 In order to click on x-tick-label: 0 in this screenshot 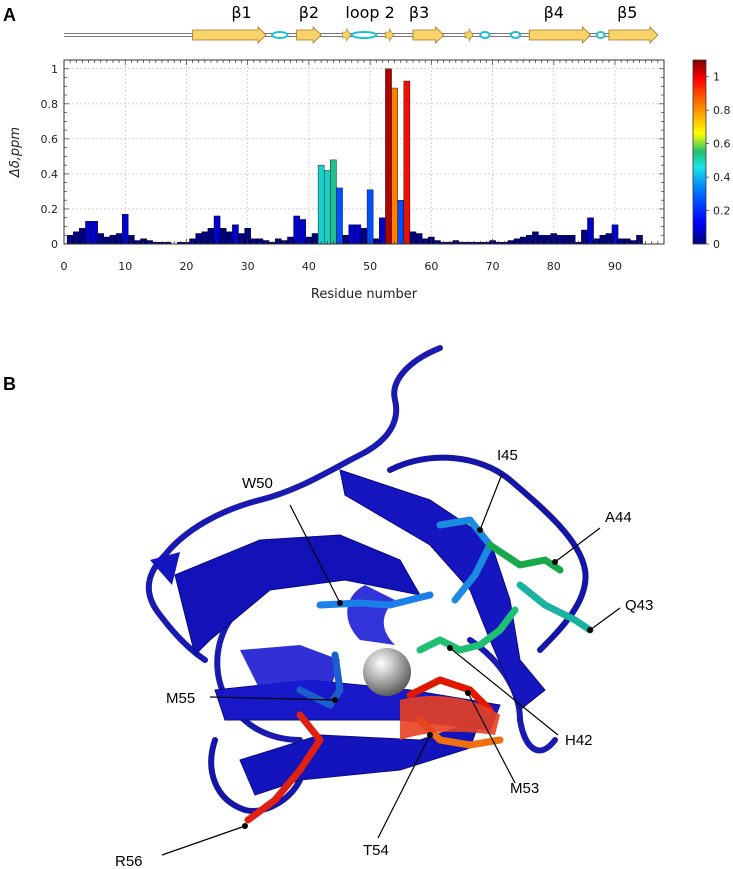, I will do `click(64, 266)`.